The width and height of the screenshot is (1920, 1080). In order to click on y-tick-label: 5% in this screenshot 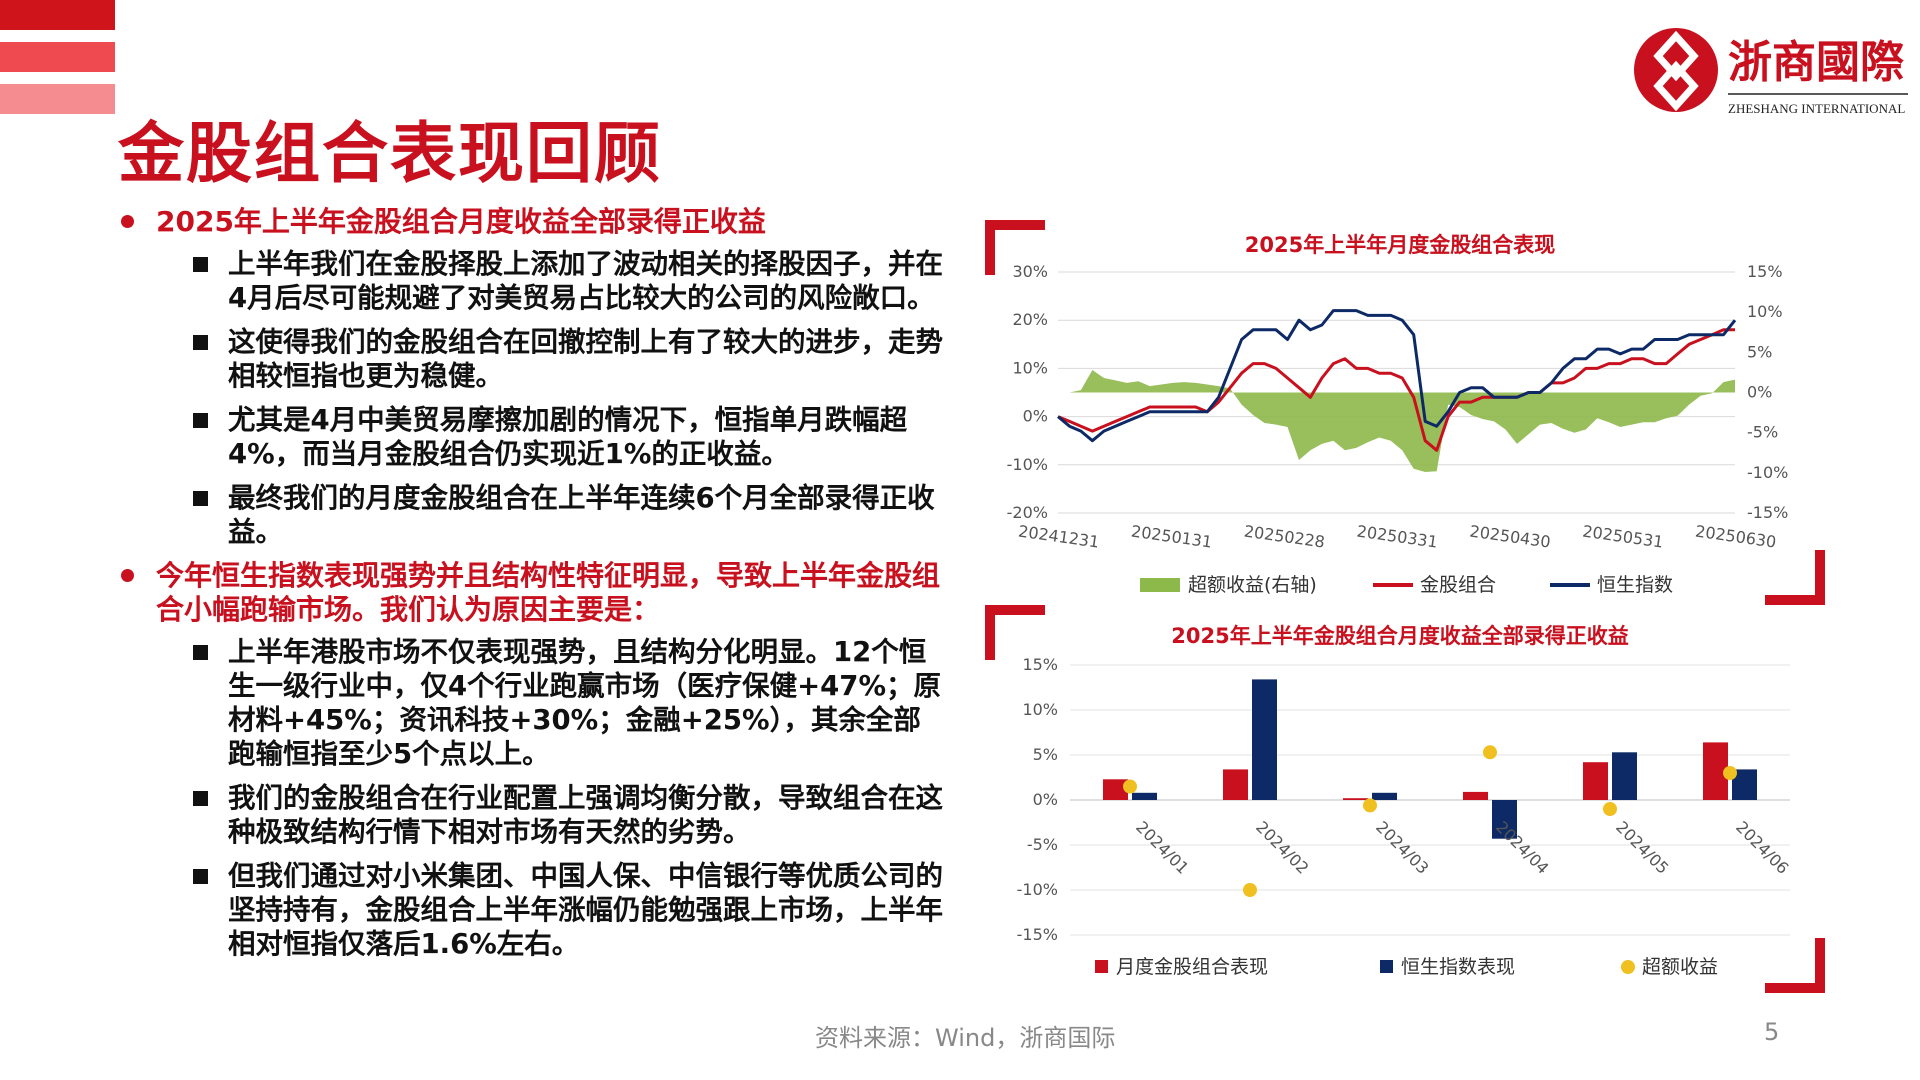, I will do `click(1045, 754)`.